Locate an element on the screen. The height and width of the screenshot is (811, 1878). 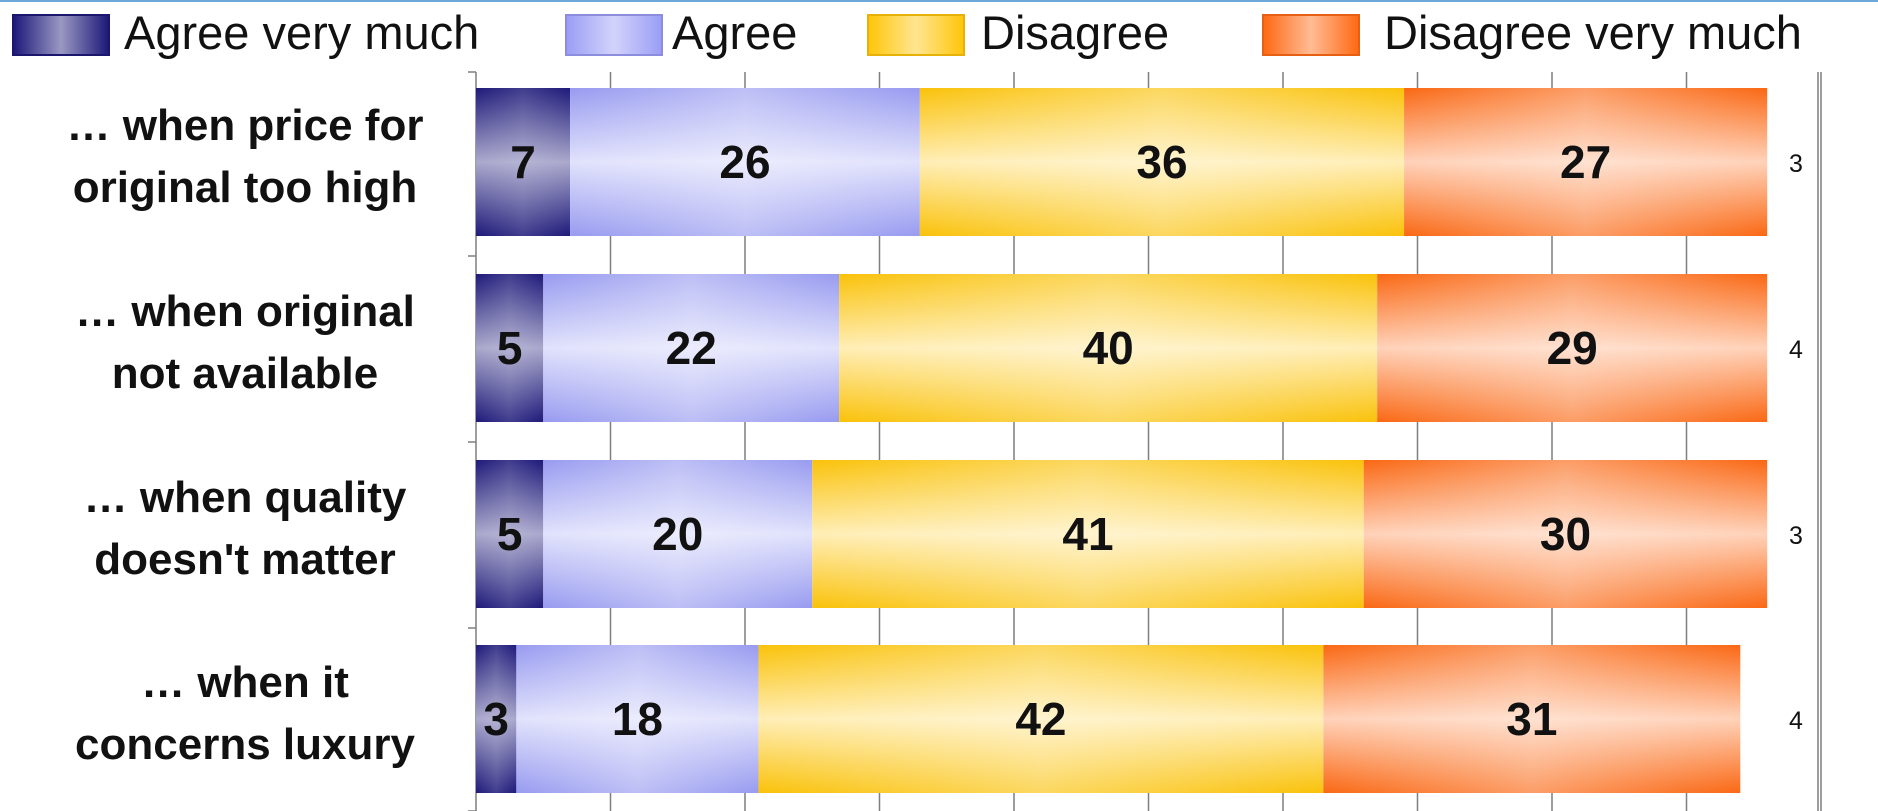
value-label: 18 is located at coordinates (637, 719).